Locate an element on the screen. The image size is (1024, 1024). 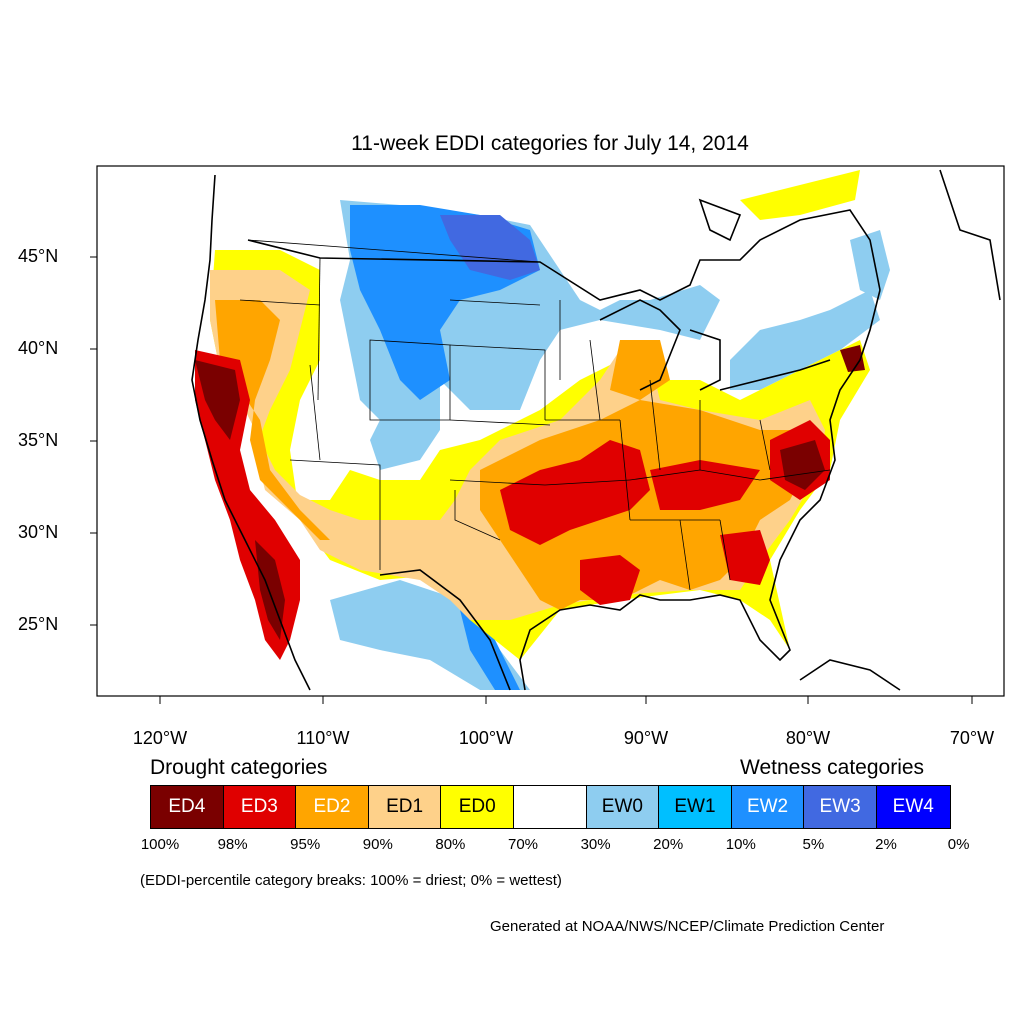
wet-region-texas is located at coordinates (490, 650).